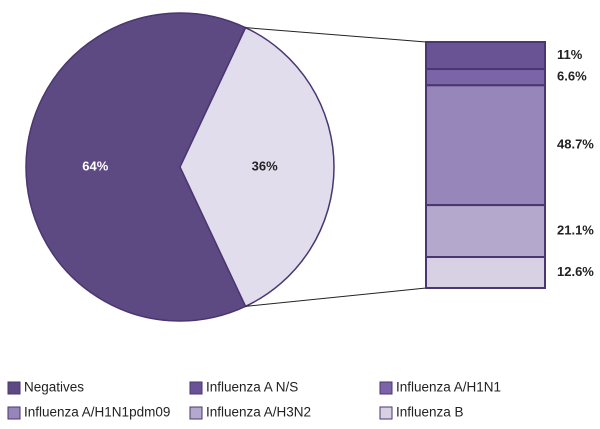 This screenshot has height=429, width=600. What do you see at coordinates (252, 387) in the screenshot?
I see `legend-label: Influenza A N/S` at bounding box center [252, 387].